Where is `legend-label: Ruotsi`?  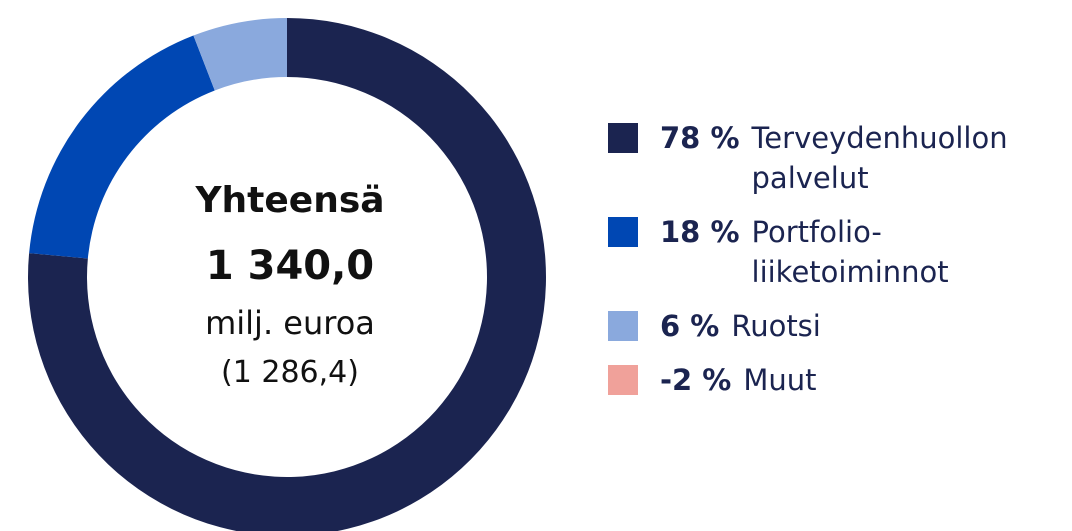
legend-label: Ruotsi is located at coordinates (776, 326).